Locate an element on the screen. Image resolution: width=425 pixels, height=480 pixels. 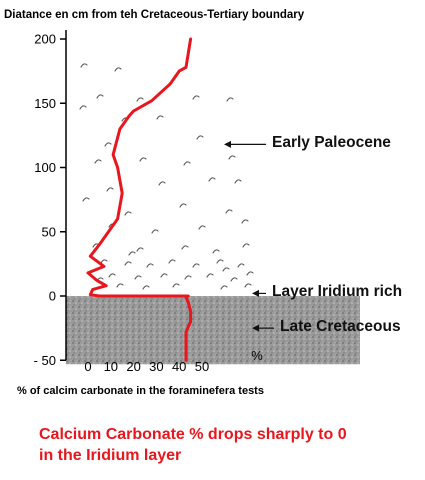
x-tick-label: 40 is located at coordinates (179, 366).